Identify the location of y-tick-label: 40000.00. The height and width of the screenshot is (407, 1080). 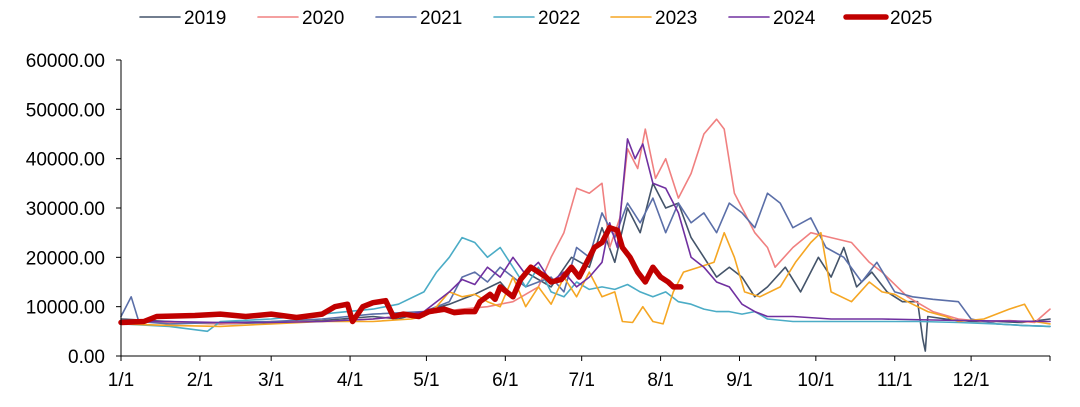
(65, 160).